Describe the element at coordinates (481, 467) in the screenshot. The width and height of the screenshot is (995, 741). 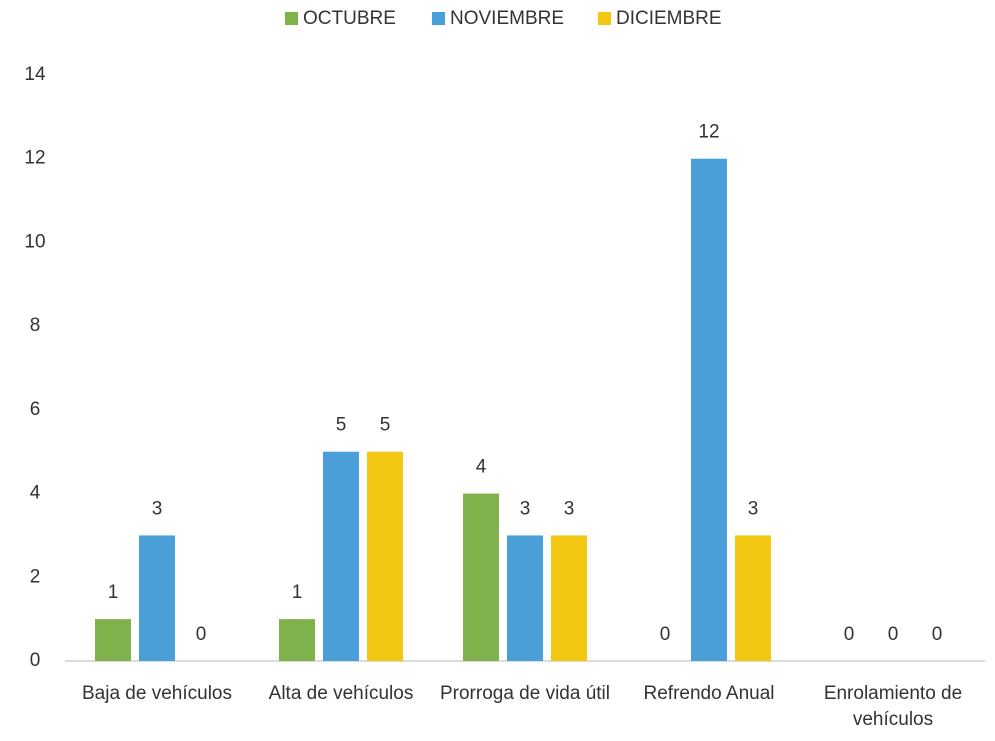
I see `data-label: 4` at that location.